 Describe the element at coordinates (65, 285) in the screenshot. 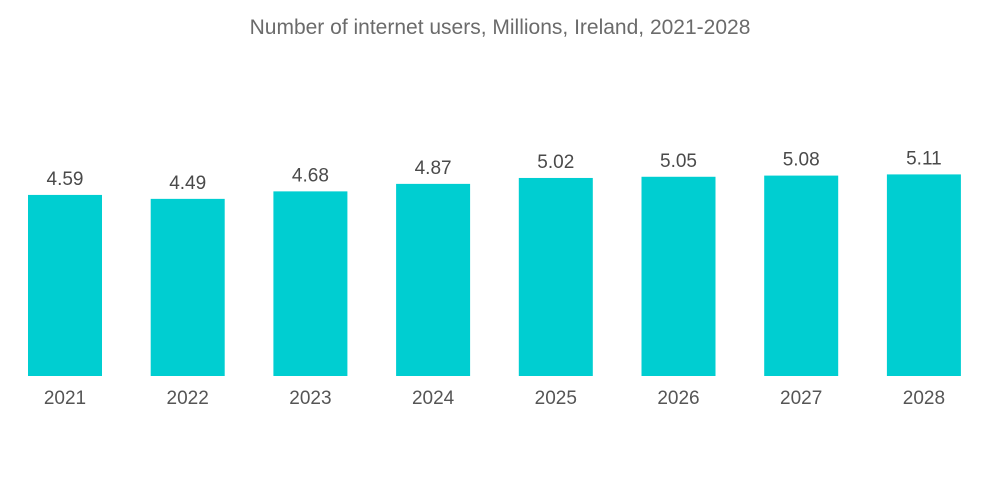

I see `bar-2021` at that location.